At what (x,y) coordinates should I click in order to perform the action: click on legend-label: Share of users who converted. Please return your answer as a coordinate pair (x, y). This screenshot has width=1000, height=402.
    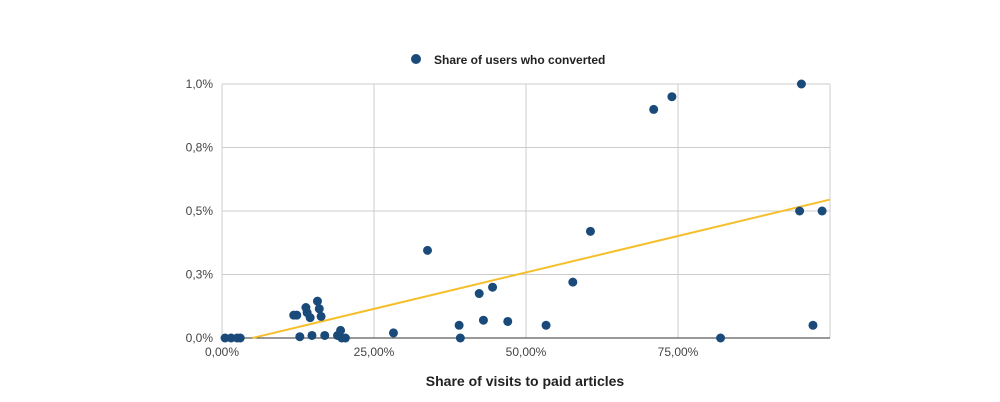
    Looking at the image, I should click on (519, 60).